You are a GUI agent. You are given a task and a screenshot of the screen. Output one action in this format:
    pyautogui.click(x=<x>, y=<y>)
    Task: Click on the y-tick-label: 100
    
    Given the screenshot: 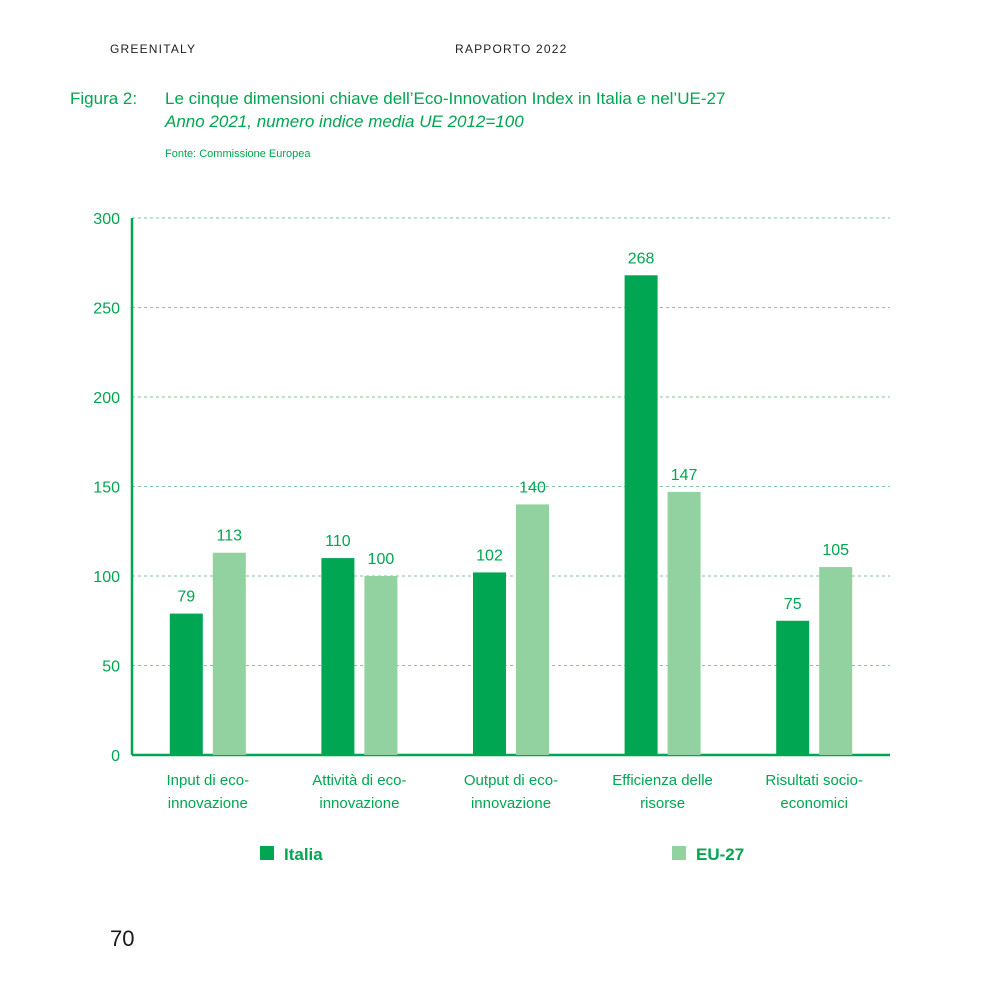 What is the action you would take?
    pyautogui.click(x=106, y=577)
    